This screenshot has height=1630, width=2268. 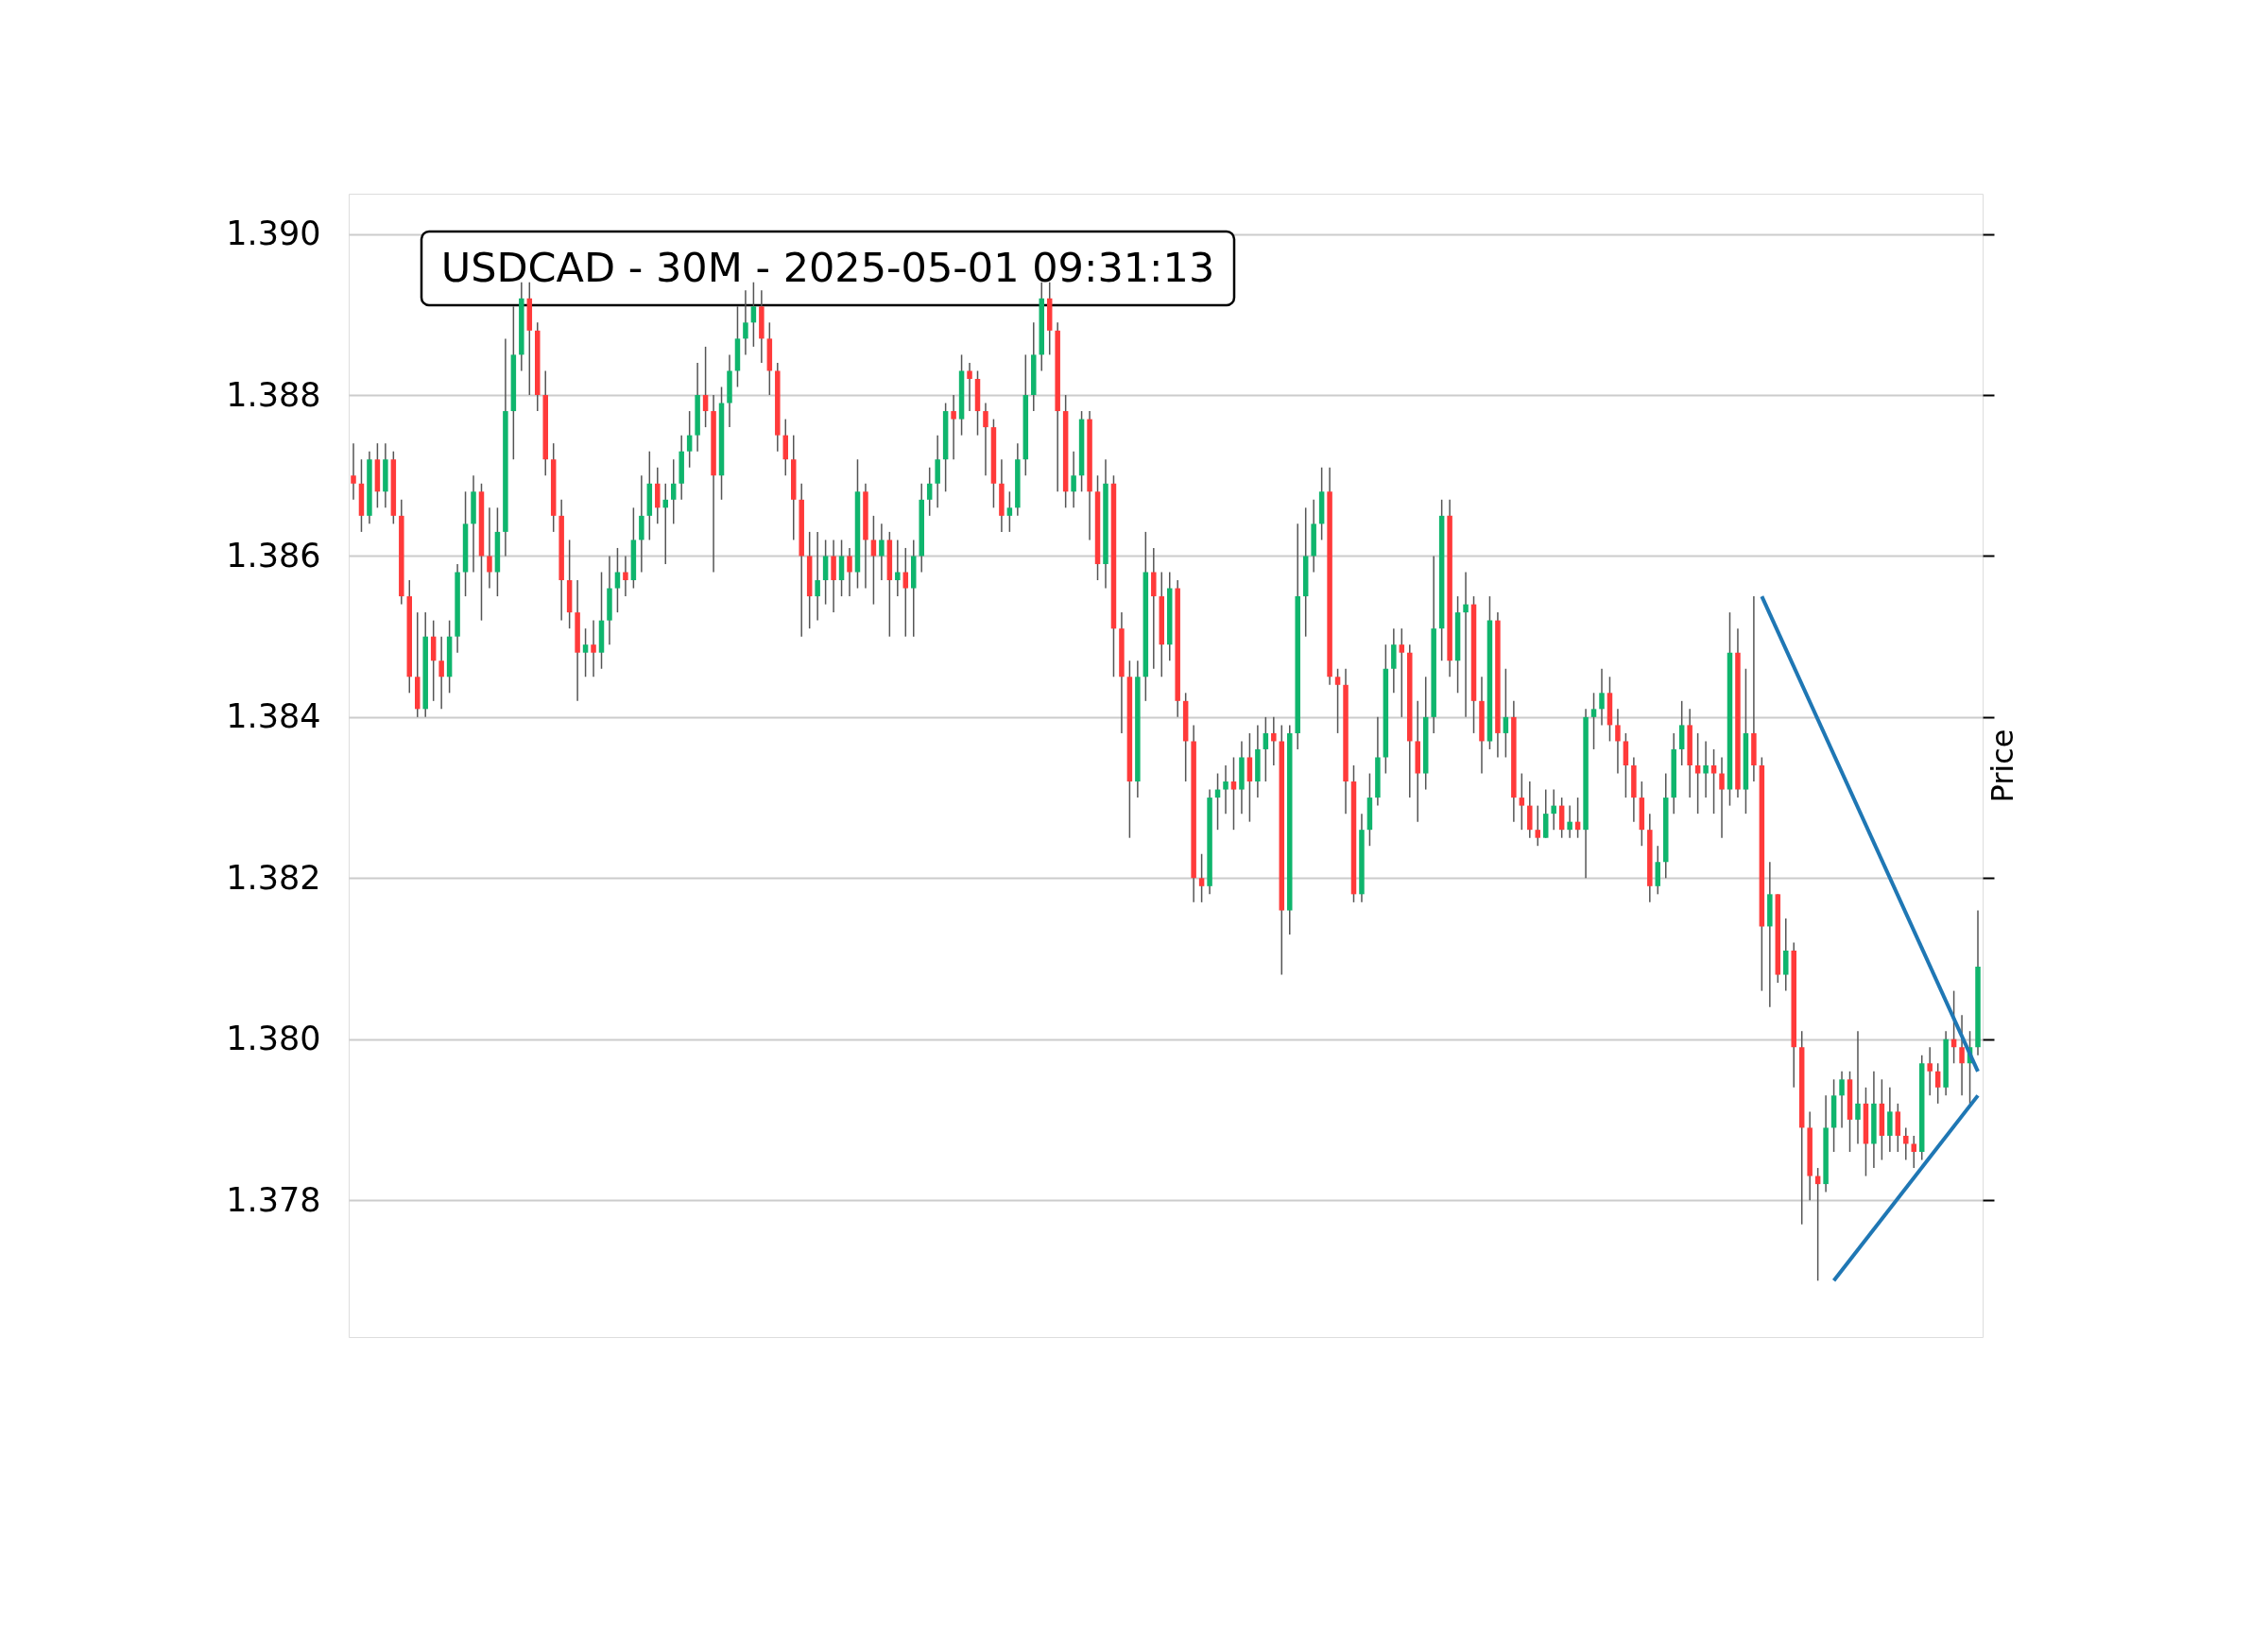 What do you see at coordinates (273, 556) in the screenshot?
I see `y-tick-label: 1.386` at bounding box center [273, 556].